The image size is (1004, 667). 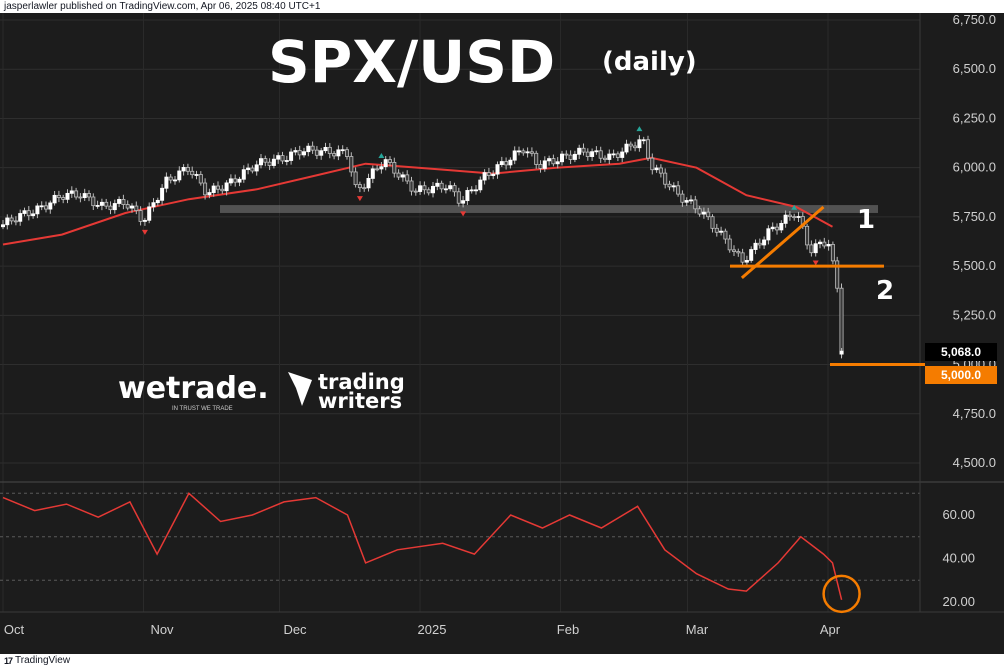 I want to click on swing-high-marker, so click(x=794, y=207).